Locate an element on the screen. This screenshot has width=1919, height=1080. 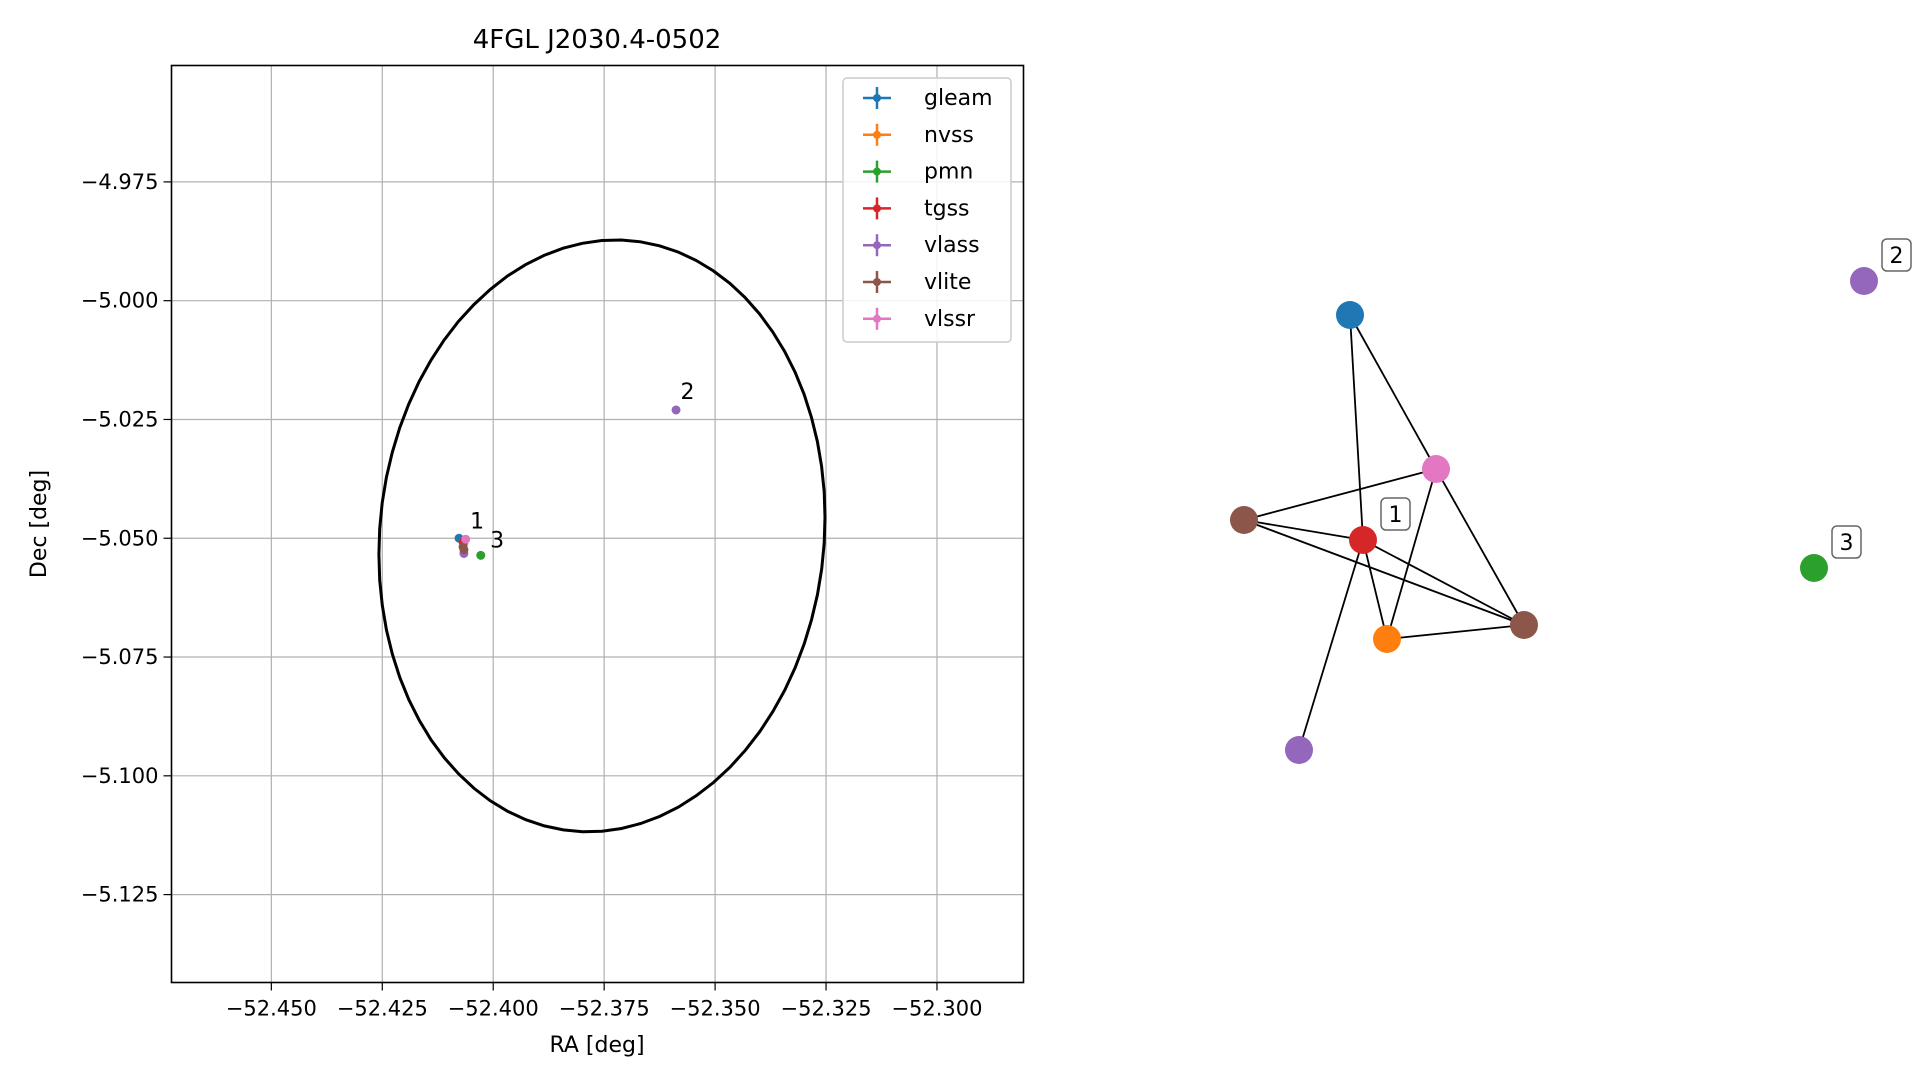
graph-node-pmn is located at coordinates (1814, 568).